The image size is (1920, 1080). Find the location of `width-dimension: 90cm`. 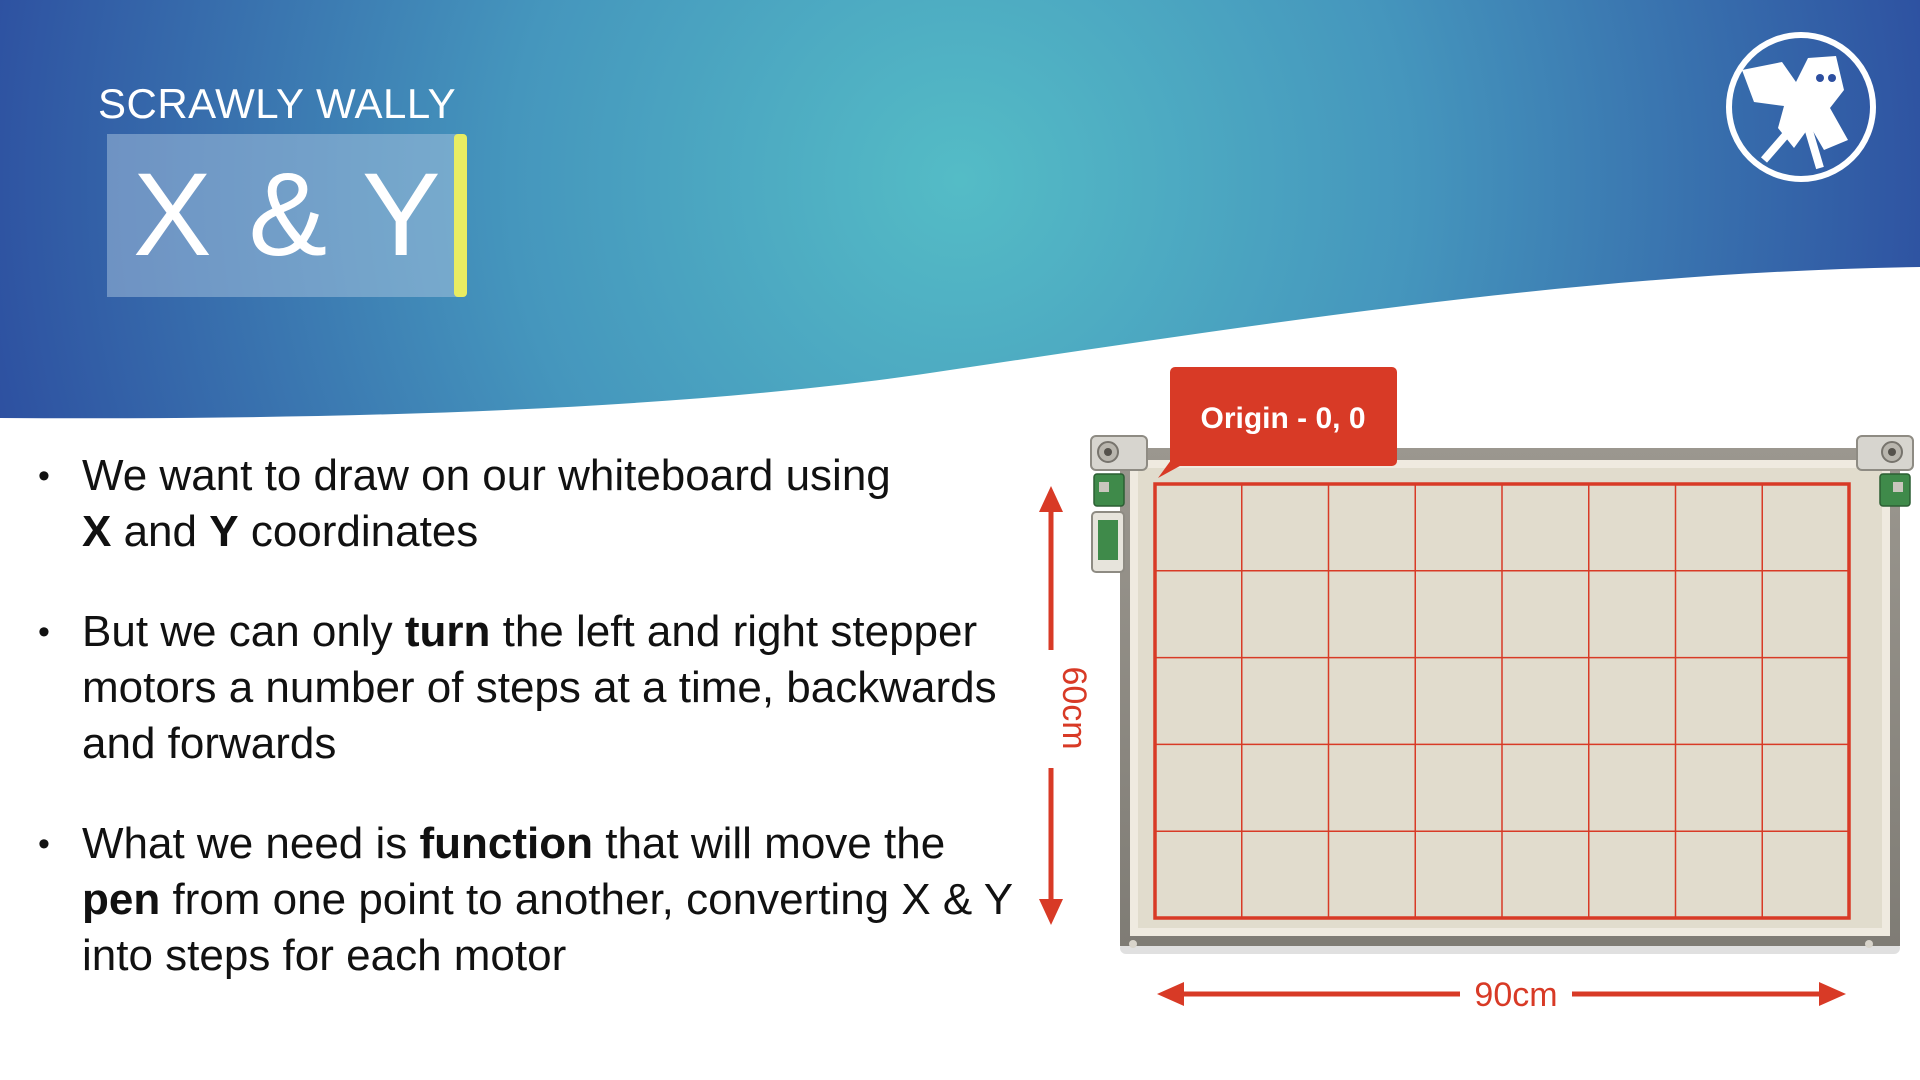

width-dimension: 90cm is located at coordinates (1501, 995).